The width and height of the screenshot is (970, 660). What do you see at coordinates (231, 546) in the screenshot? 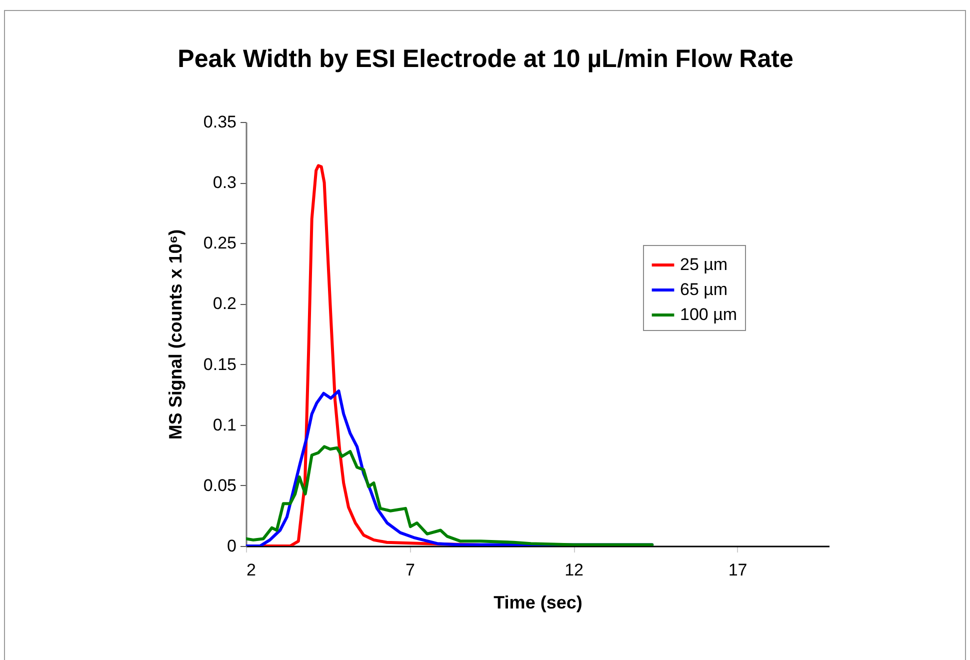
I see `y-tick-label: 0` at bounding box center [231, 546].